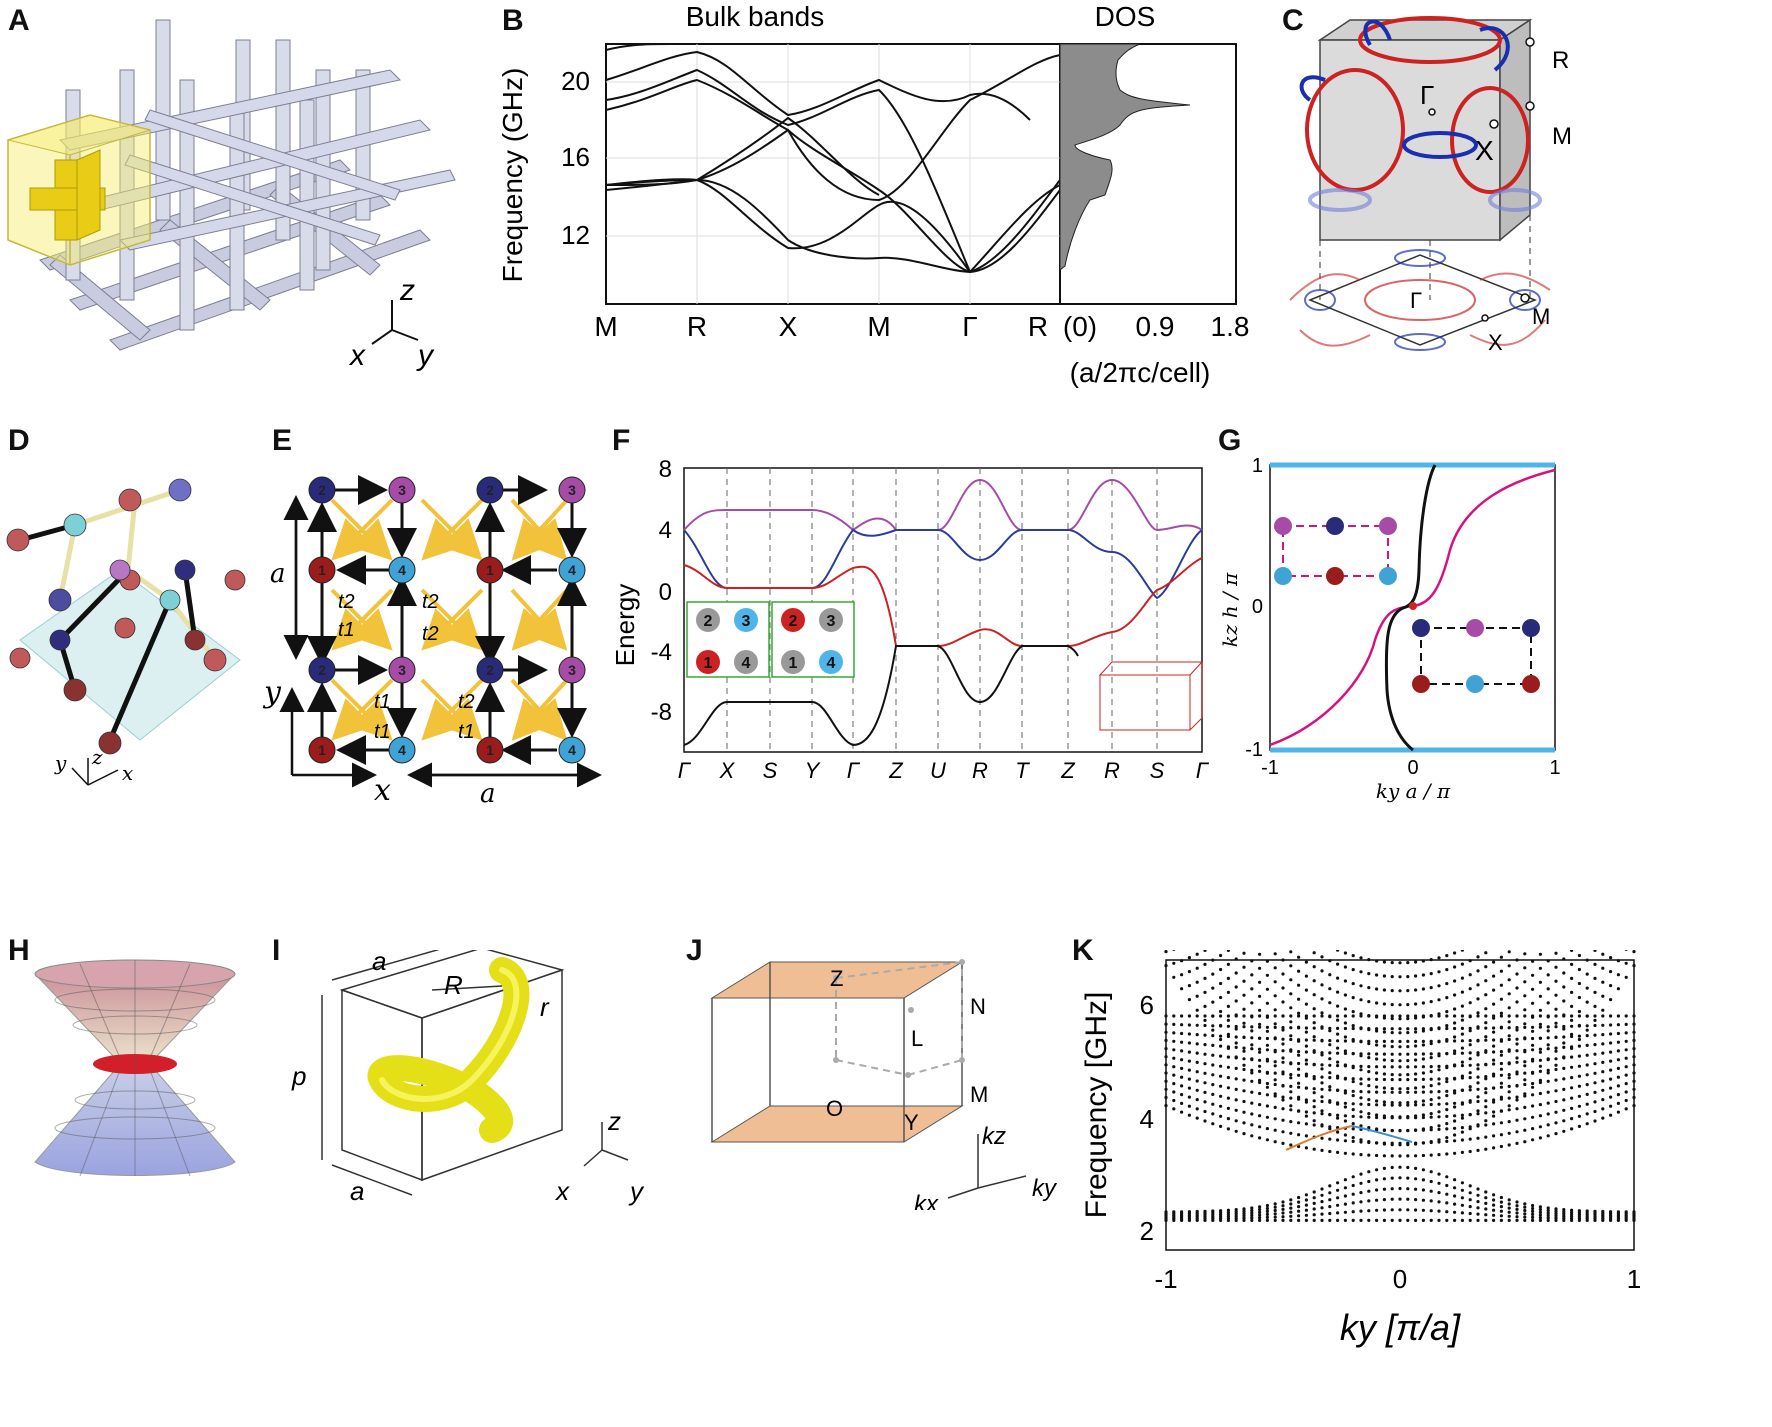  What do you see at coordinates (322, 670) in the screenshot?
I see `e-site-2c: 2` at bounding box center [322, 670].